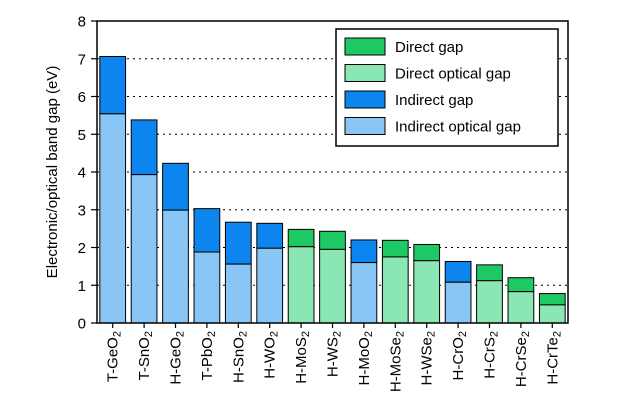  Describe the element at coordinates (271, 355) in the screenshot. I see `x-tick-label: H-WO2` at that location.